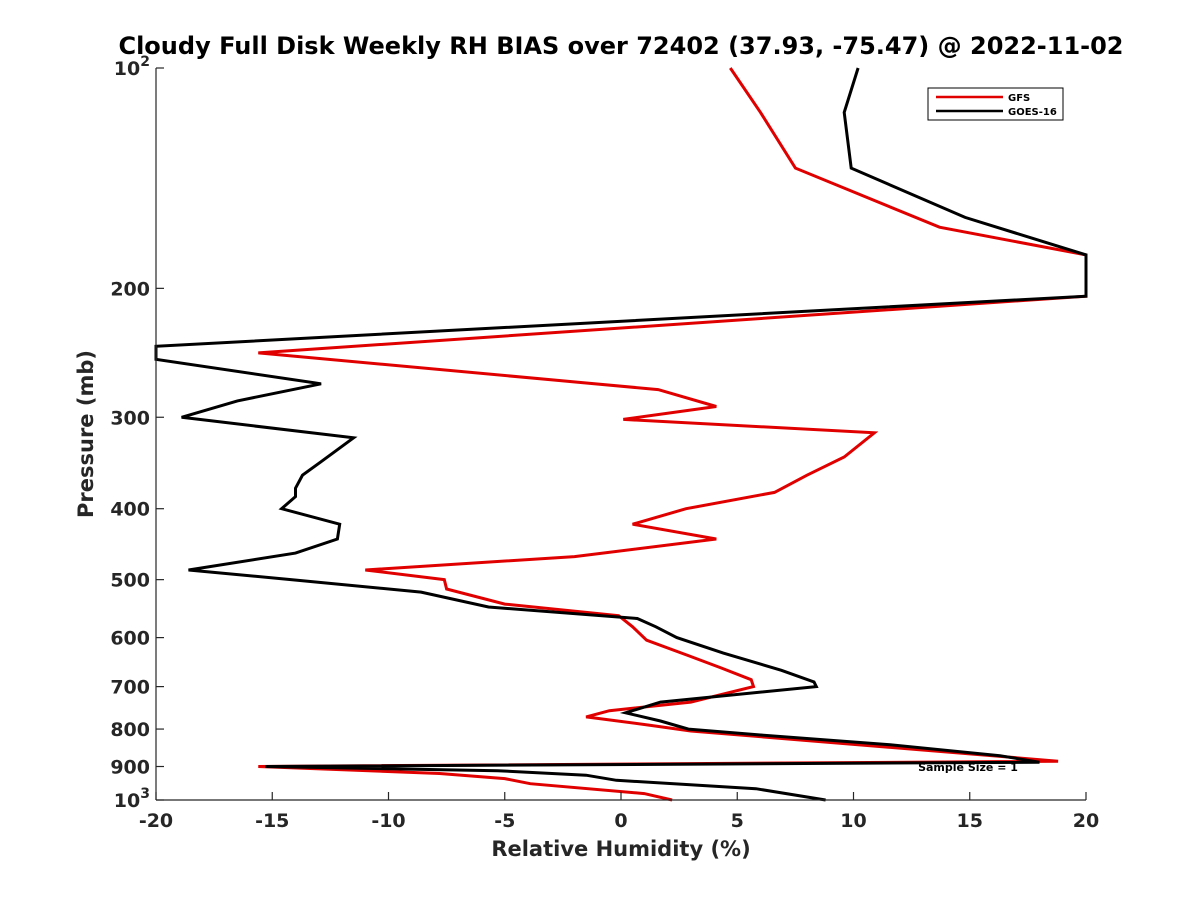  What do you see at coordinates (970, 821) in the screenshot?
I see `x-tick-label: 15` at bounding box center [970, 821].